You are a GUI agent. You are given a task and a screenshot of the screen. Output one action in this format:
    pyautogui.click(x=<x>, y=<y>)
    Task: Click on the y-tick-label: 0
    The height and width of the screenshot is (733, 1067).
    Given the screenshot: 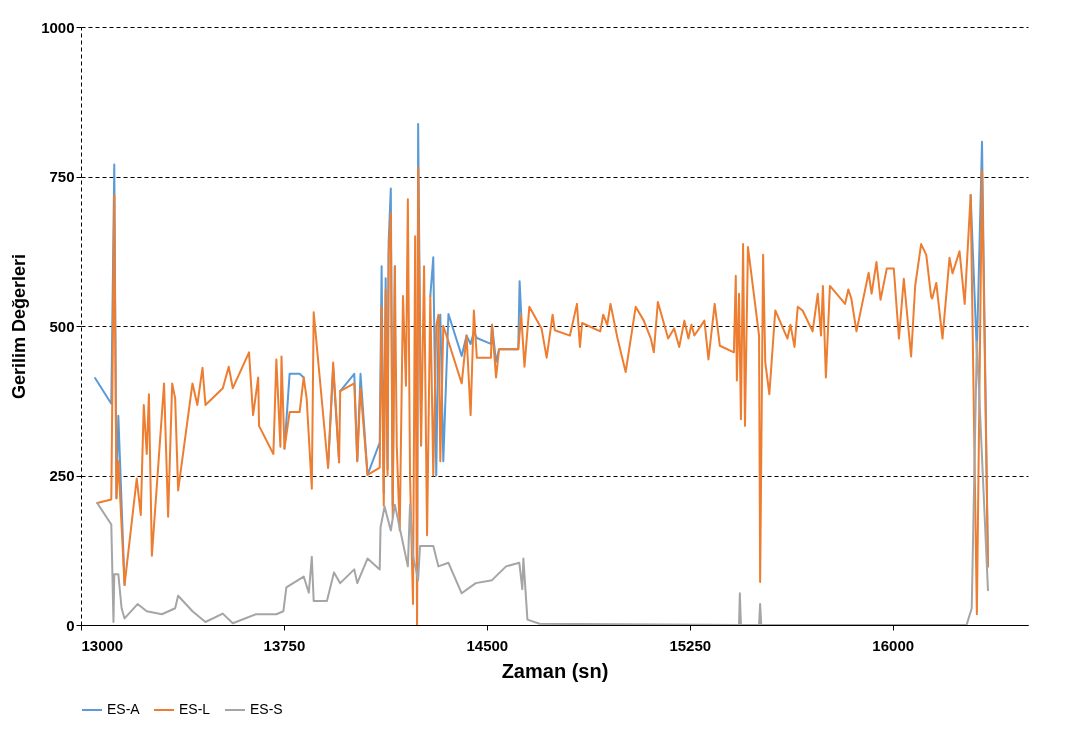 What is the action you would take?
    pyautogui.click(x=70, y=625)
    